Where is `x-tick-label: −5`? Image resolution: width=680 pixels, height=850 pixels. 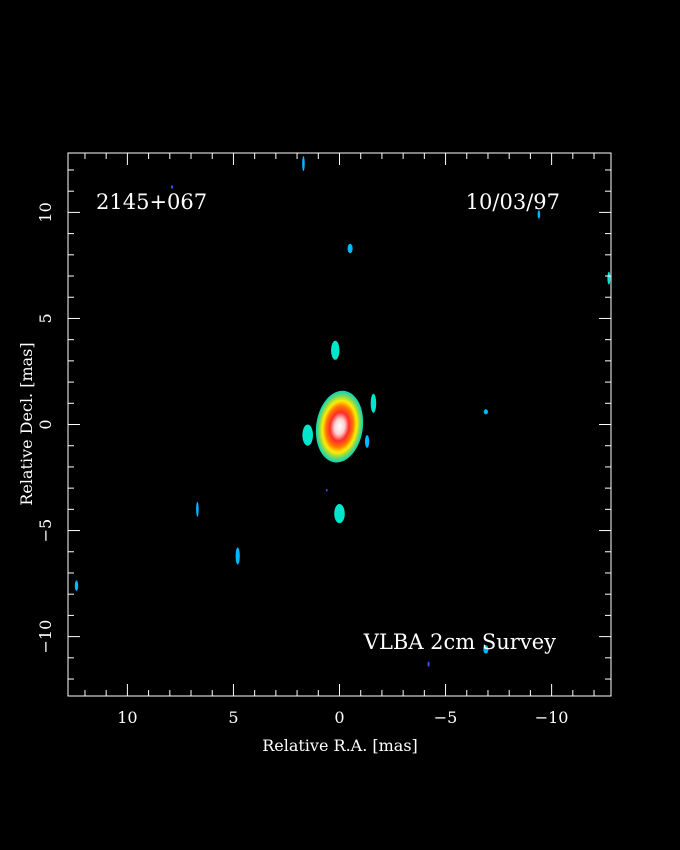 x-tick-label: −5 is located at coordinates (446, 717).